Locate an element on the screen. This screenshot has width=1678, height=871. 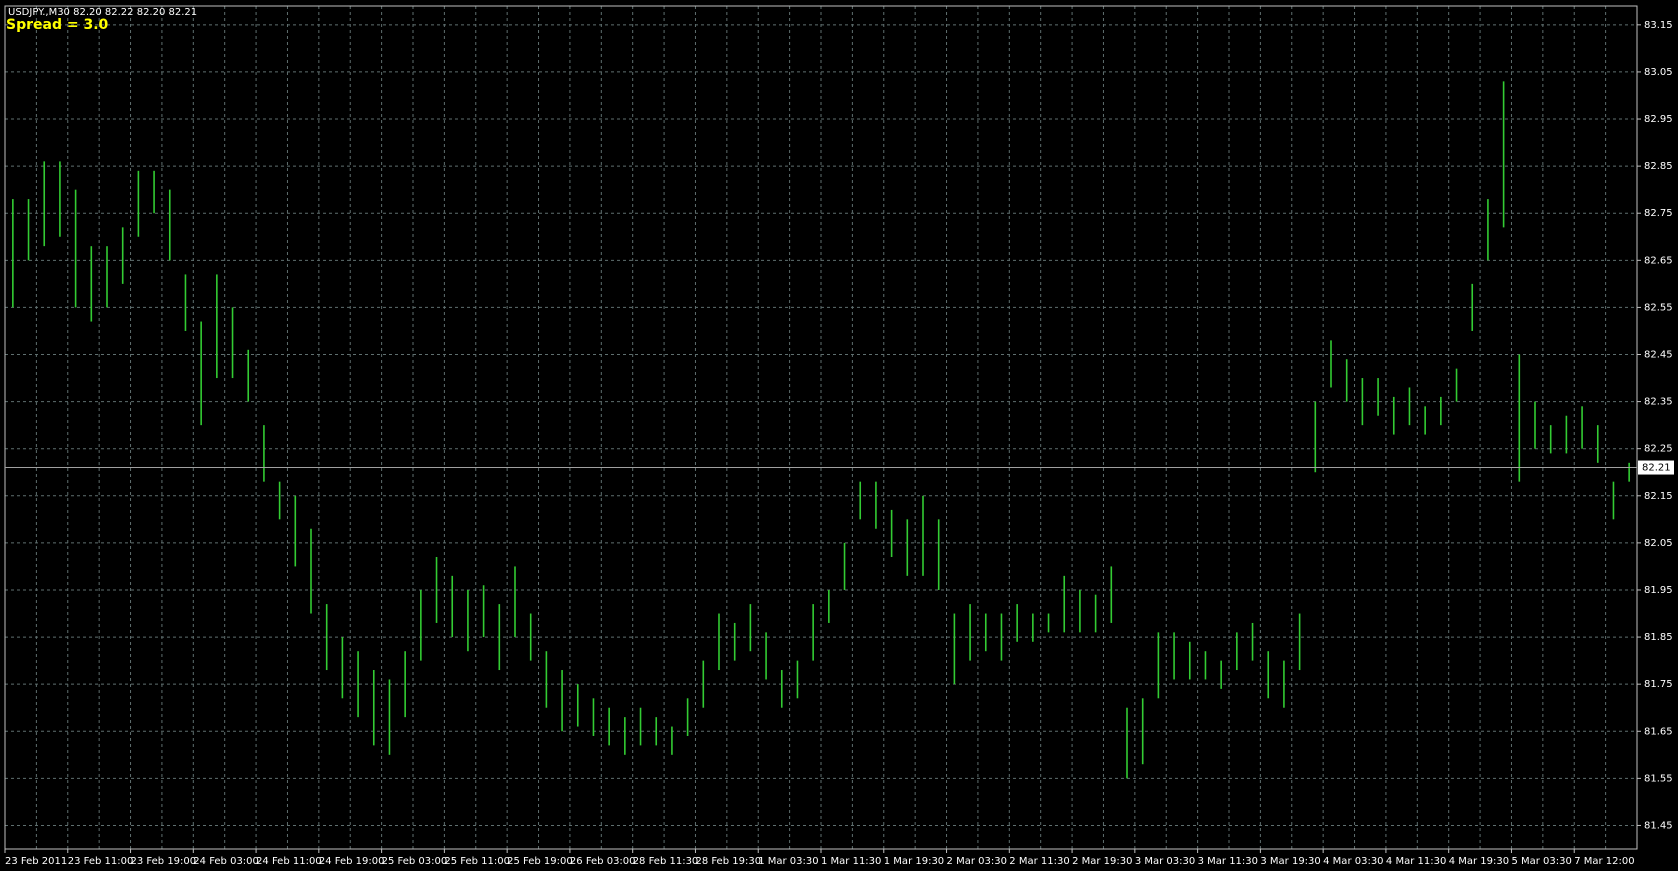
y-tick-label: 83.15 is located at coordinates (1658, 25).